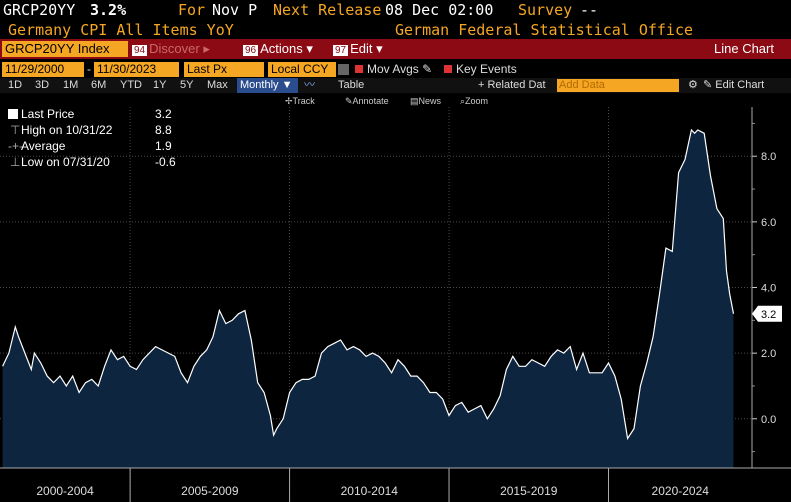  I want to click on frequency-dropdown: Monthly ▼, so click(267, 85).